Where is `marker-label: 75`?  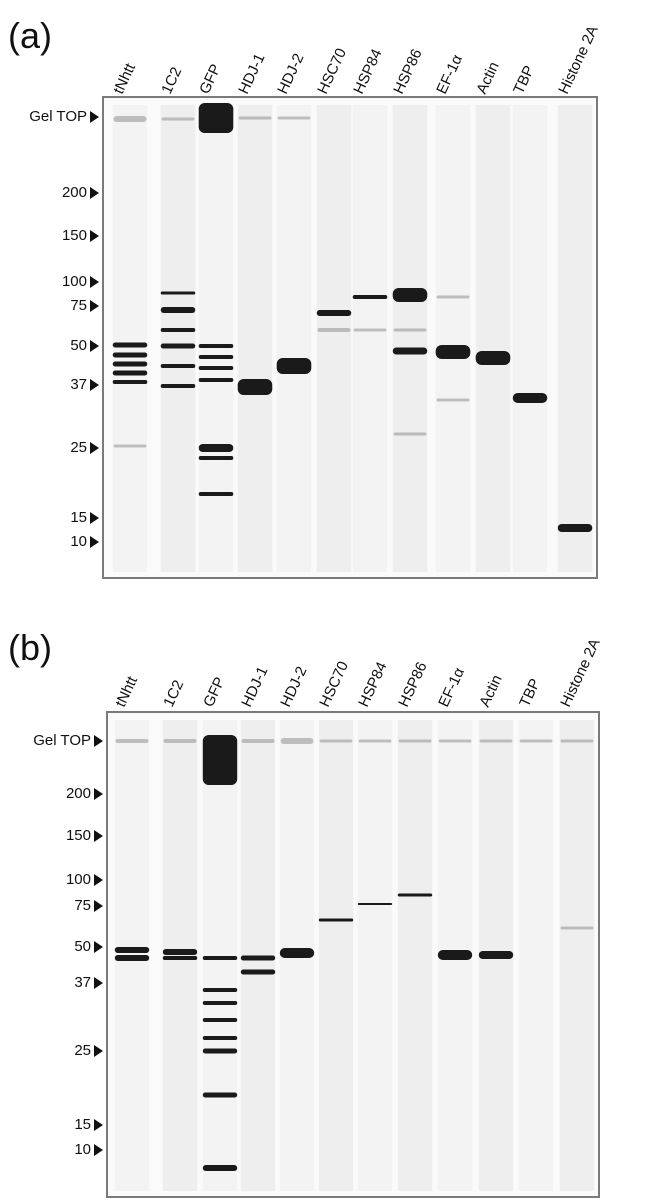
marker-label: 75 is located at coordinates (82, 905).